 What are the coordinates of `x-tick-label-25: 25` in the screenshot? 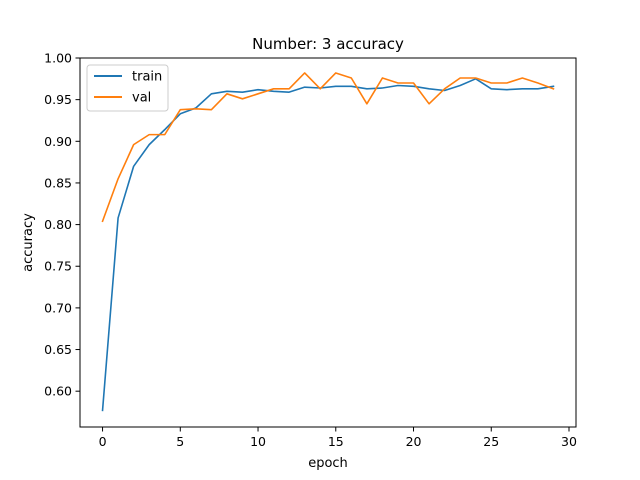 It's located at (491, 441).